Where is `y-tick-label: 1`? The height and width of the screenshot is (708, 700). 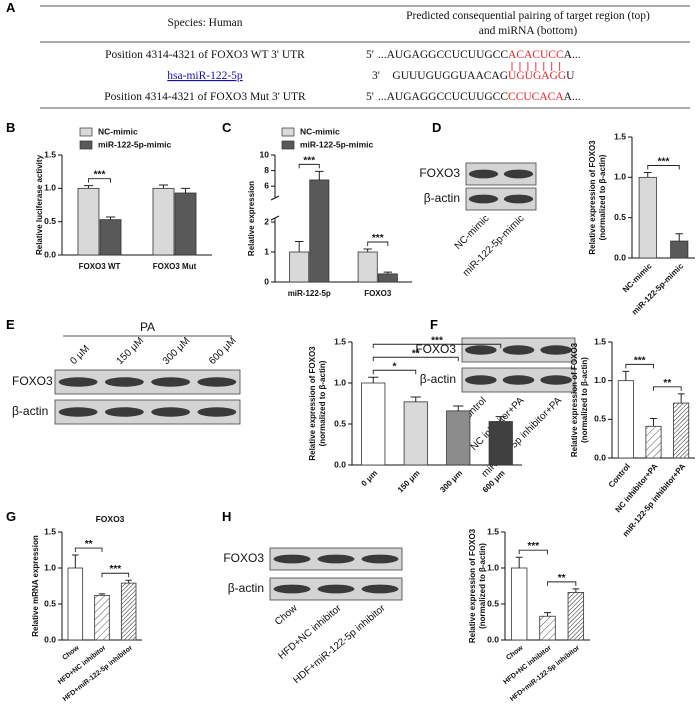
y-tick-label: 1 is located at coordinates (266, 251).